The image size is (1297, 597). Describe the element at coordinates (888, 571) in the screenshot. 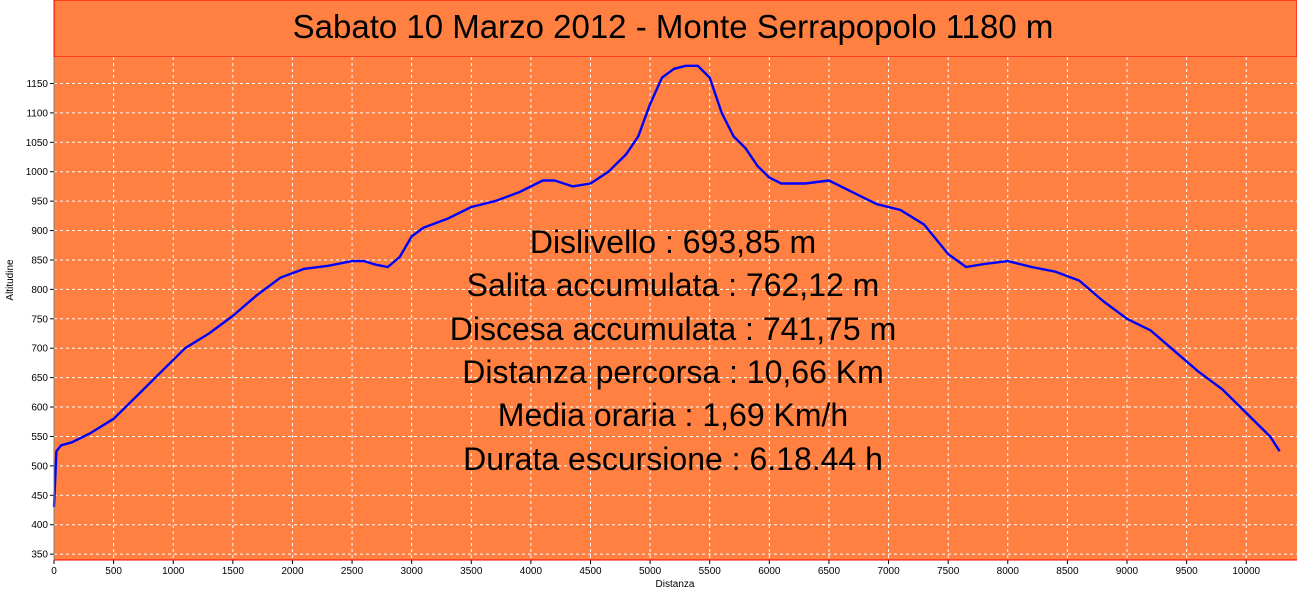

I see `x-tick-label: 7000` at that location.